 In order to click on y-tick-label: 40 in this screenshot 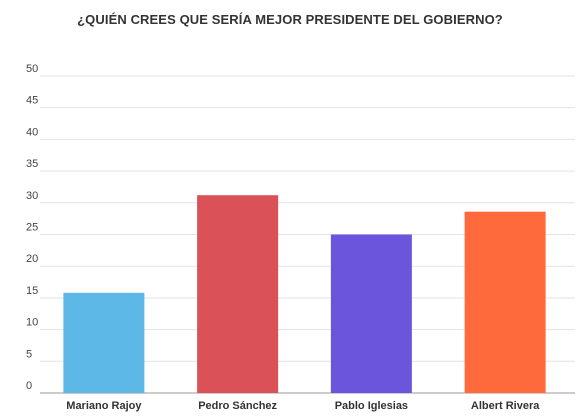, I will do `click(32, 132)`.